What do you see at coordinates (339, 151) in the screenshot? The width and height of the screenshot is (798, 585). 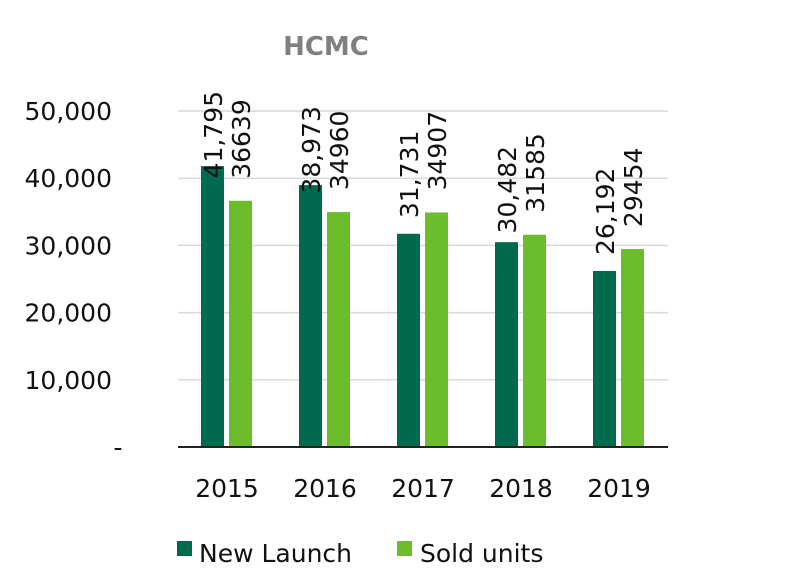 I see `data-label-sold-units: 34960` at bounding box center [339, 151].